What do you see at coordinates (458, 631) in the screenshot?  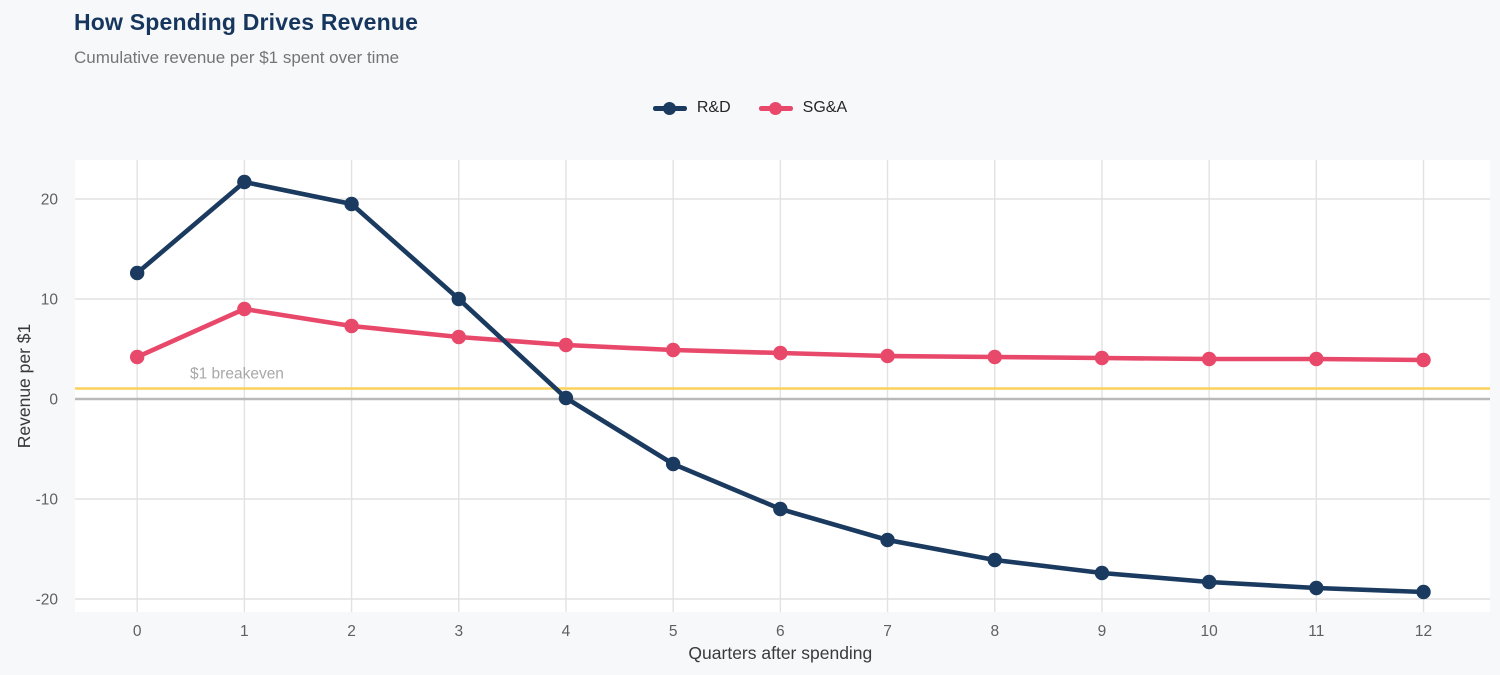 I see `x-tick-label: 3` at bounding box center [458, 631].